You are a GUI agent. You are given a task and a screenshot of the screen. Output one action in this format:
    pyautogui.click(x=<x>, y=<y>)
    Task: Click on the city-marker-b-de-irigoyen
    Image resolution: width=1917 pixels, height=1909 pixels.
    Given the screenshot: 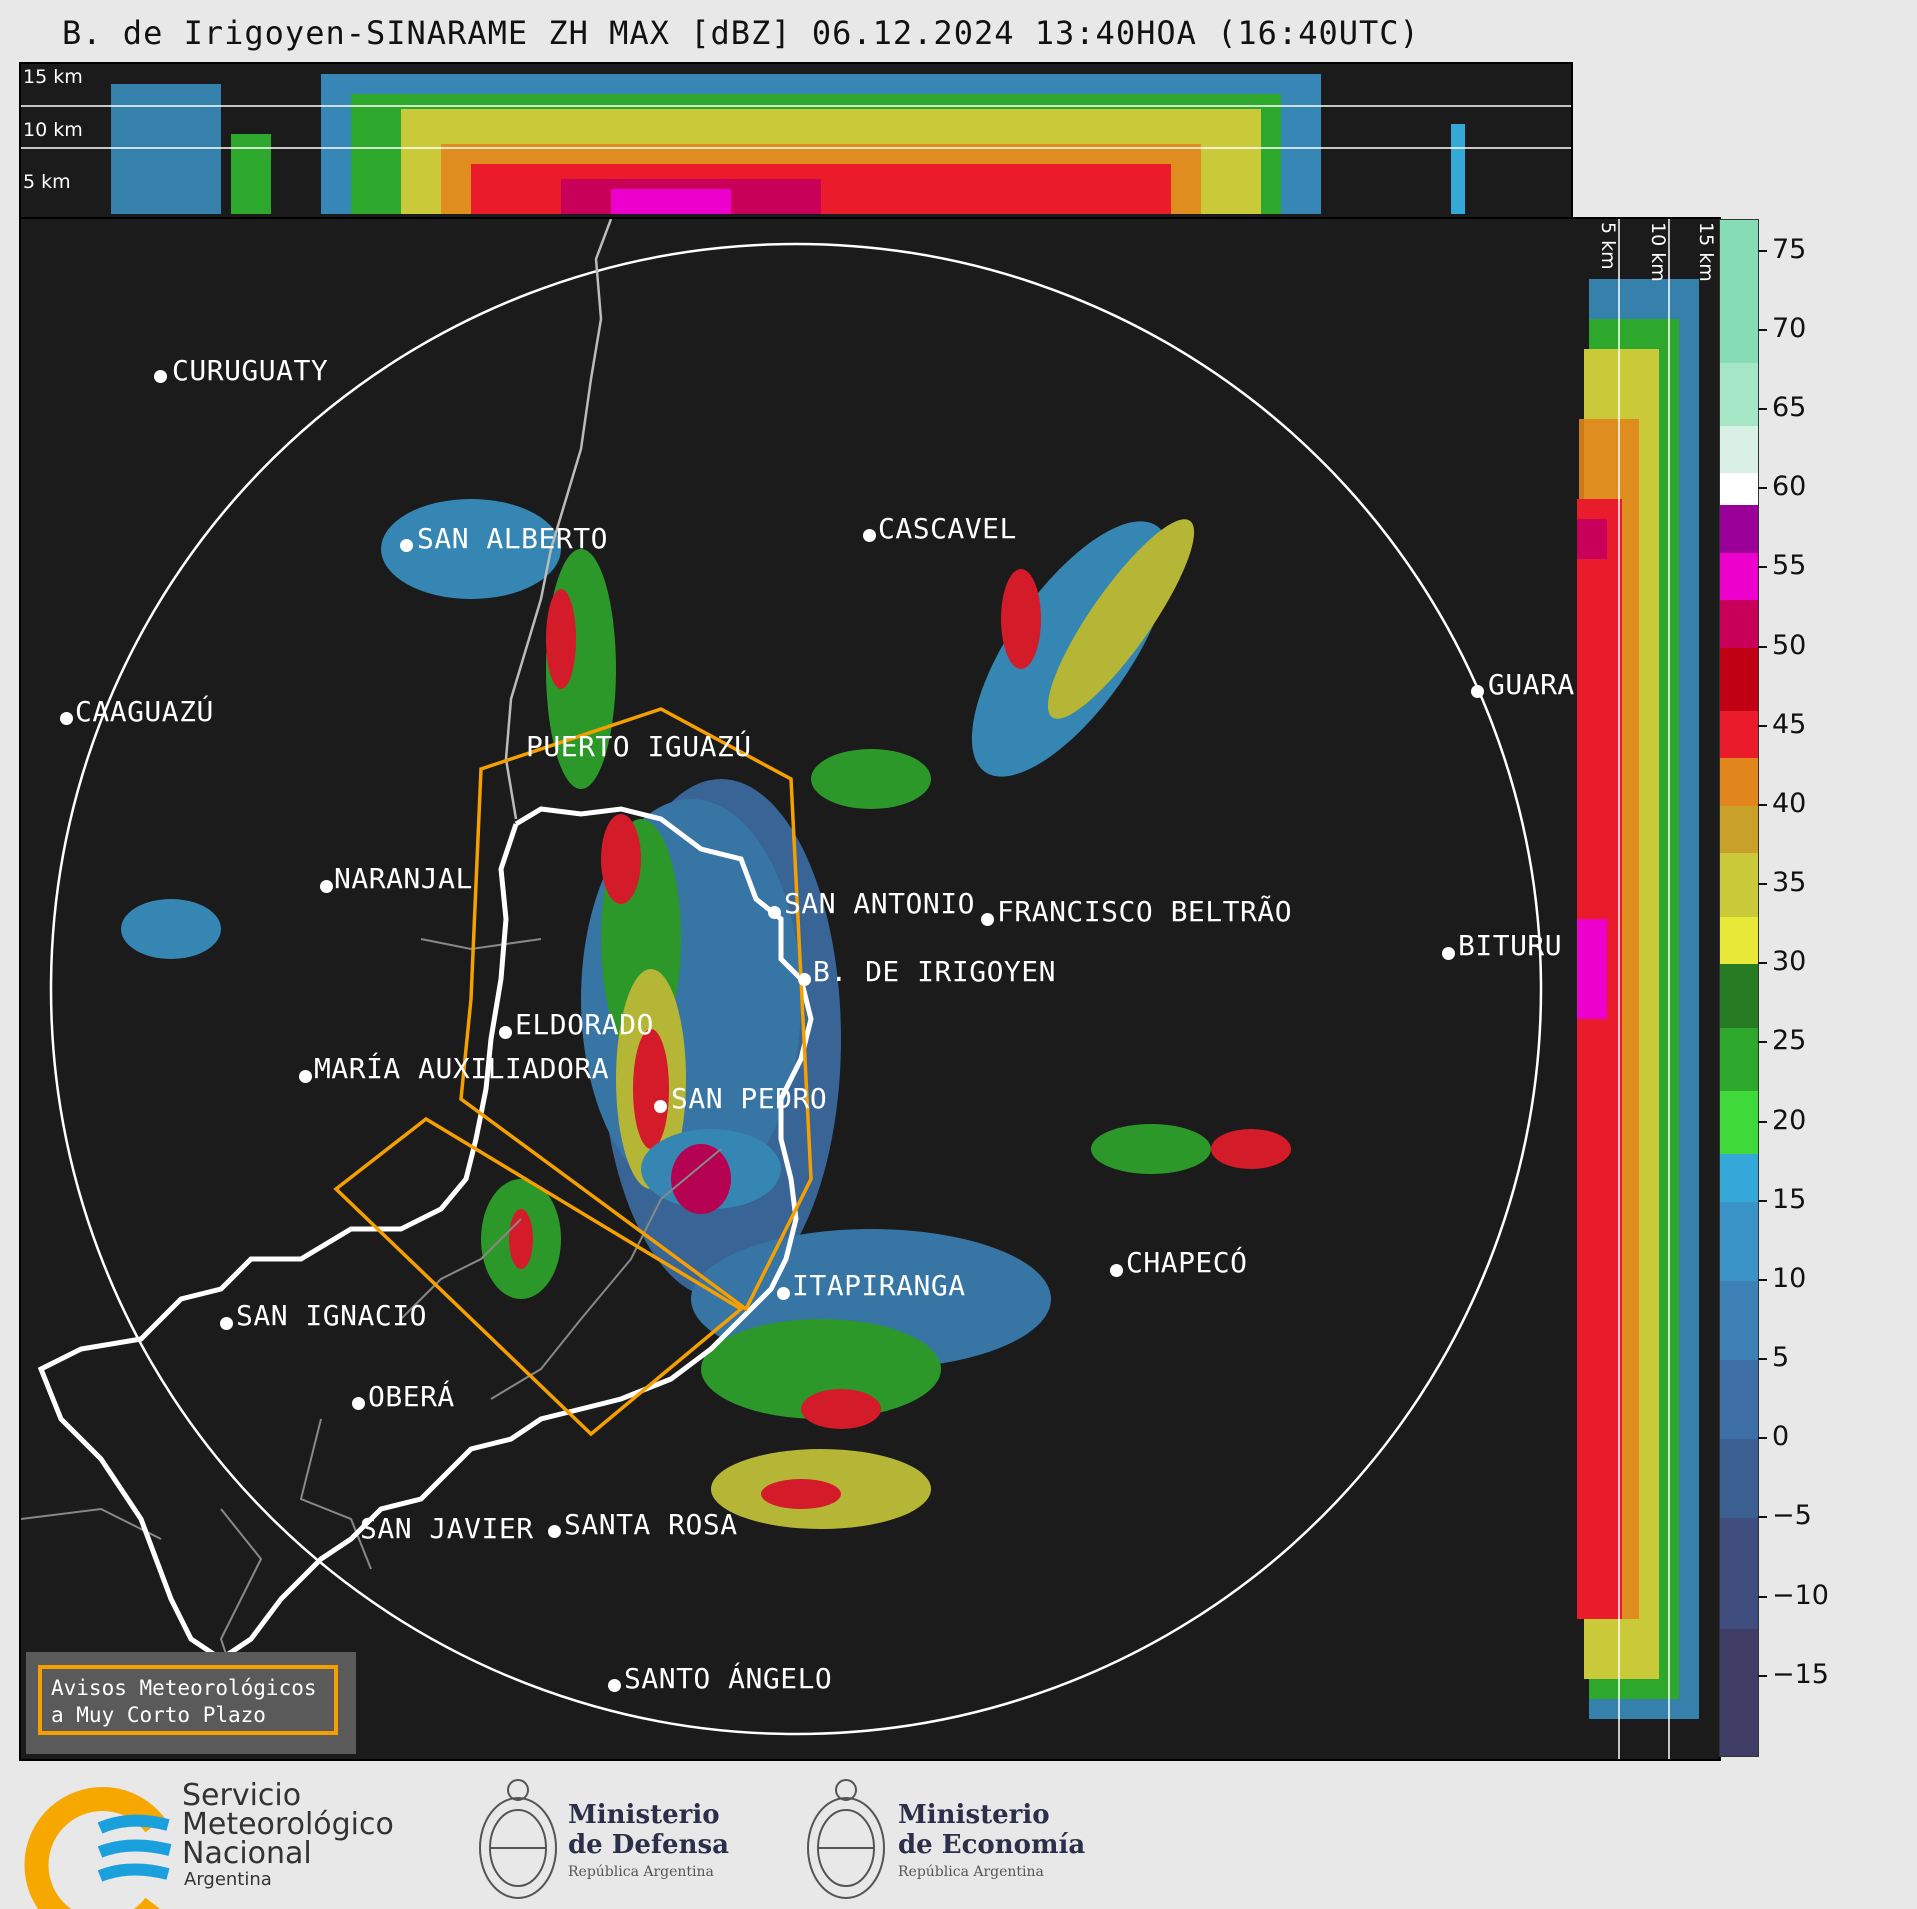 What is the action you would take?
    pyautogui.click(x=804, y=979)
    